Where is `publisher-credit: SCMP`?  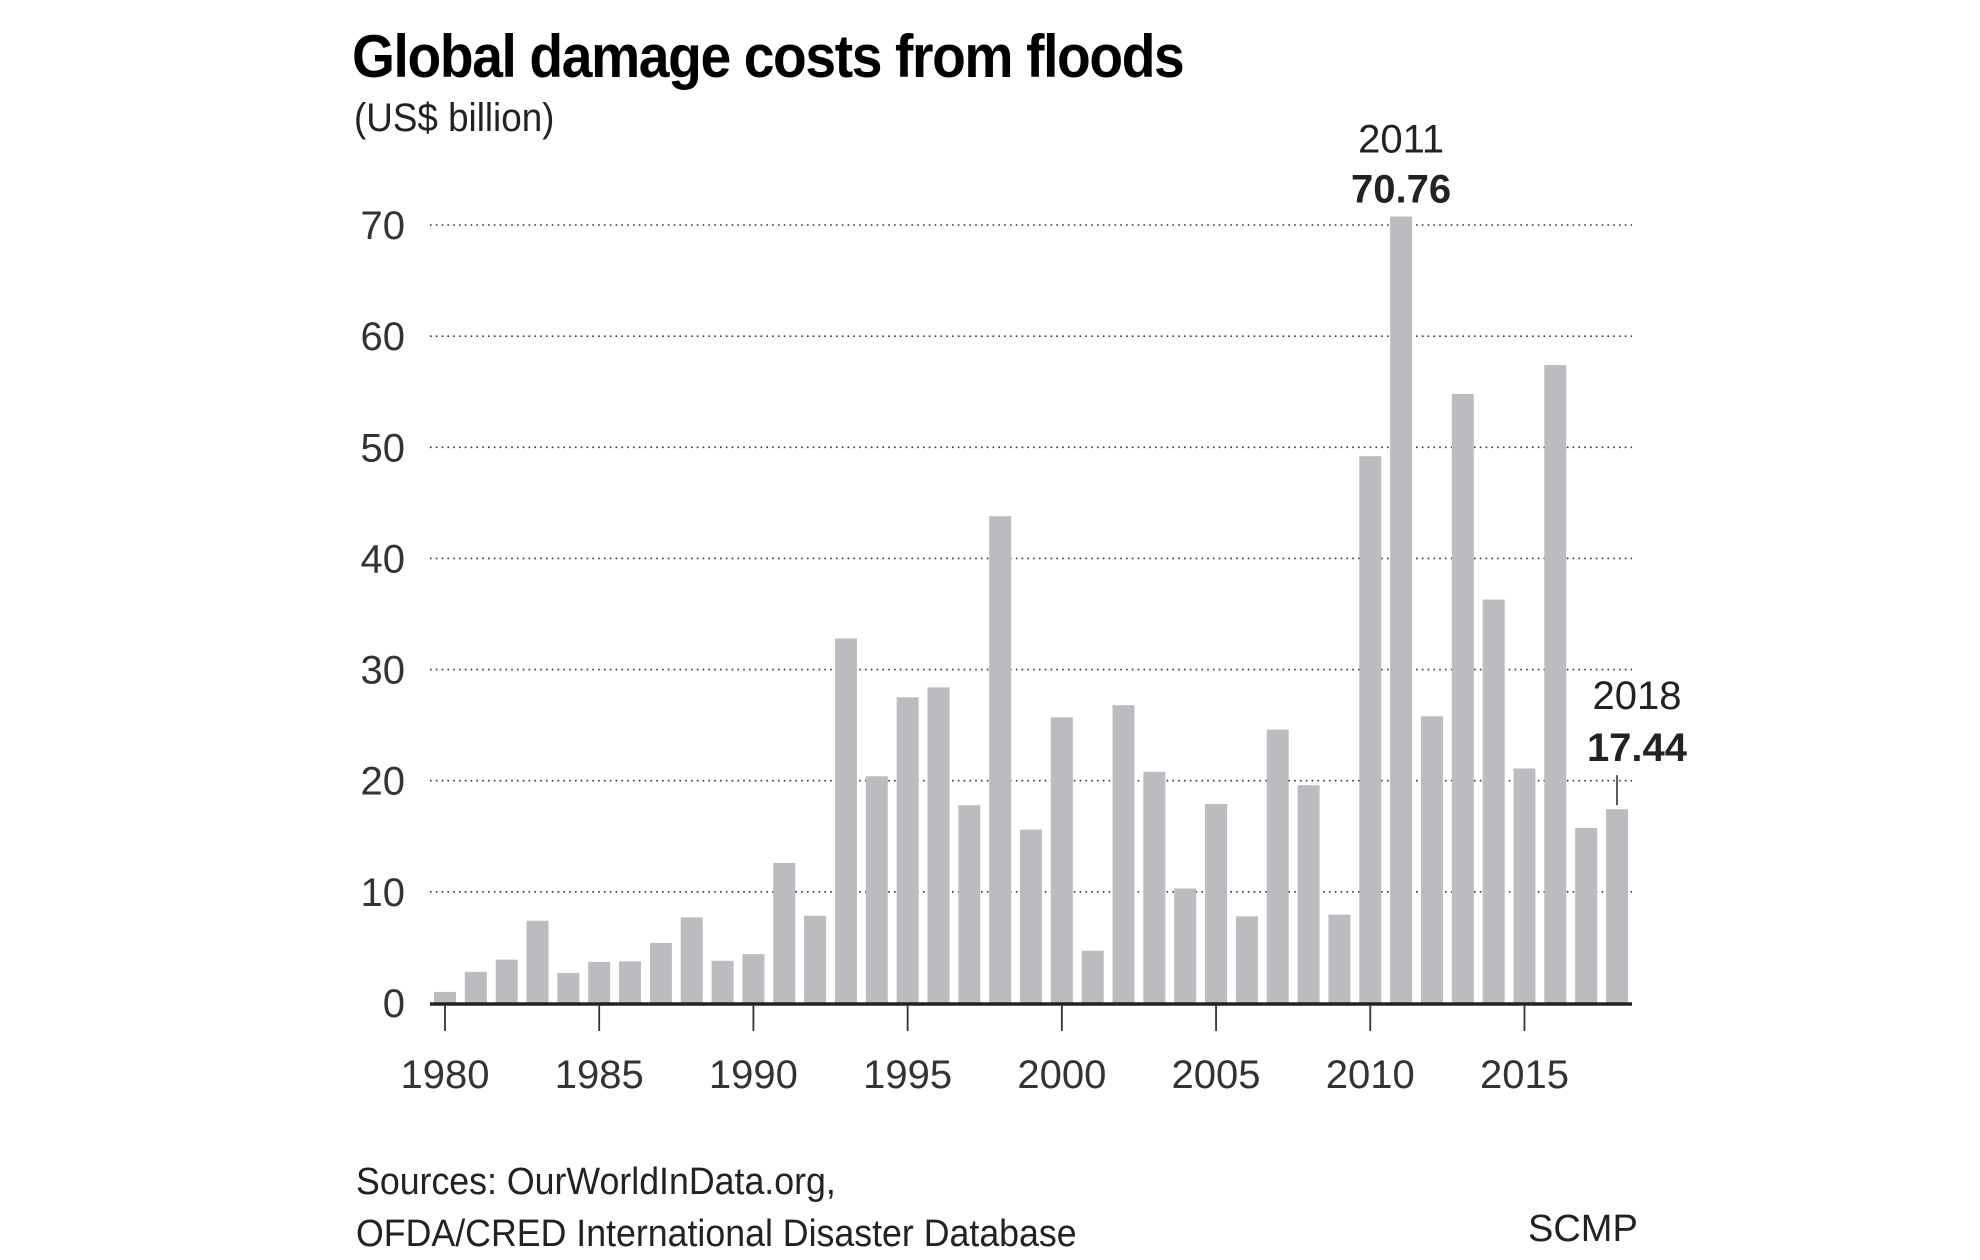
publisher-credit: SCMP is located at coordinates (1583, 1229).